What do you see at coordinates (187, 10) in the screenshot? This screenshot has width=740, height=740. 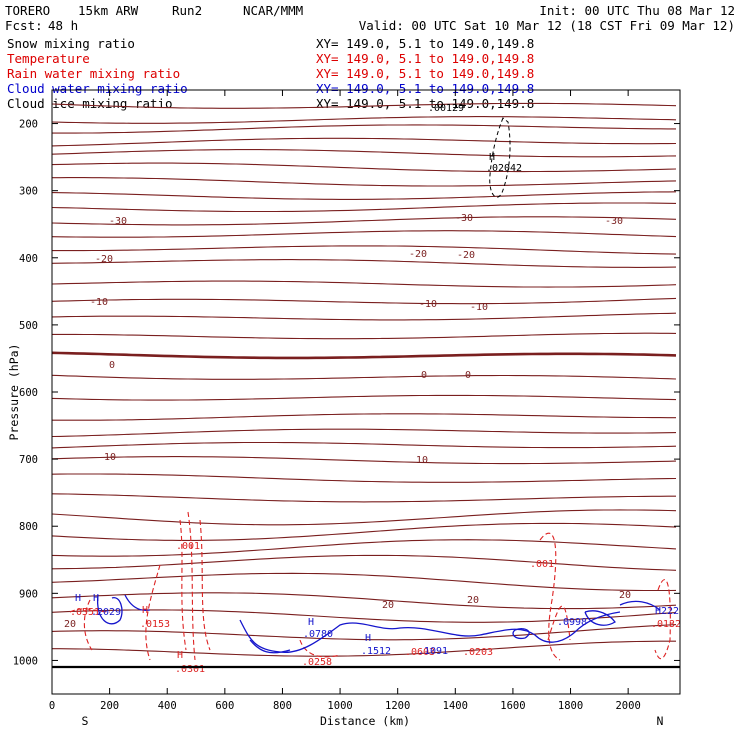 I see `run-id: Run2` at bounding box center [187, 10].